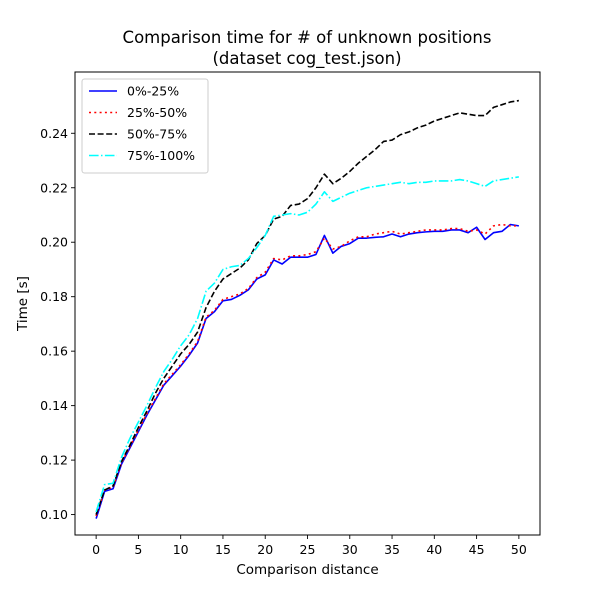 This screenshot has width=600, height=604. Describe the element at coordinates (138, 549) in the screenshot. I see `x-tick-label: 5` at that location.